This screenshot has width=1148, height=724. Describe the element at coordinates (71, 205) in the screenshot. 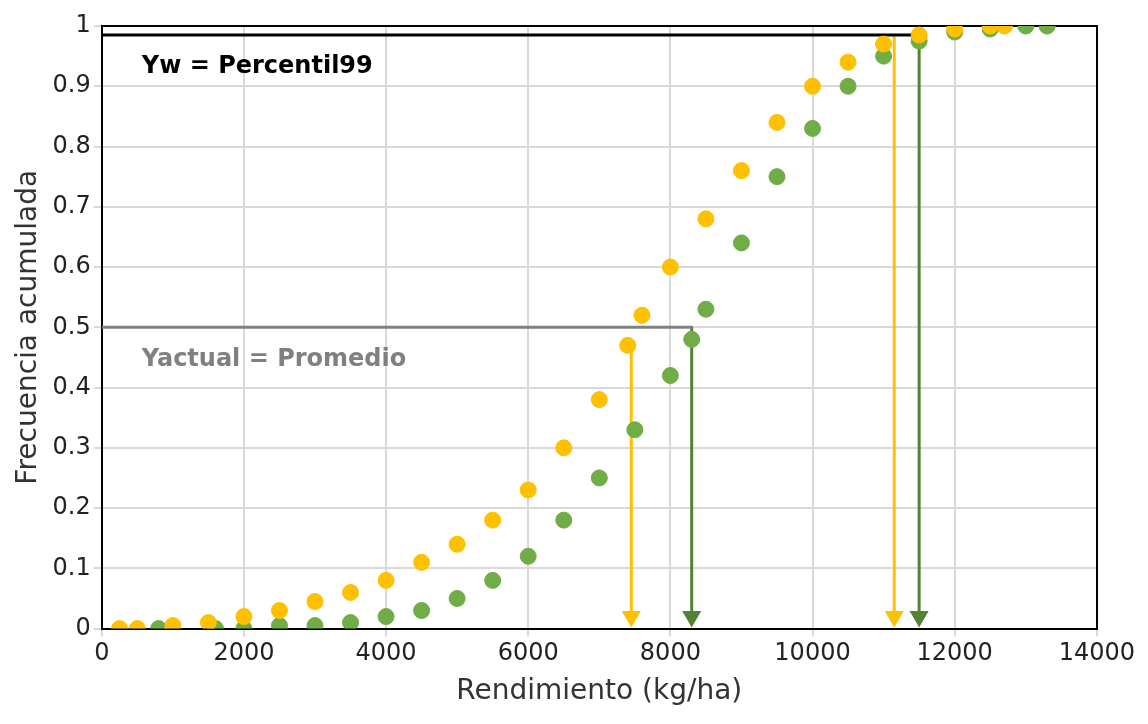

I see `y-tick-label: 0.7` at that location.